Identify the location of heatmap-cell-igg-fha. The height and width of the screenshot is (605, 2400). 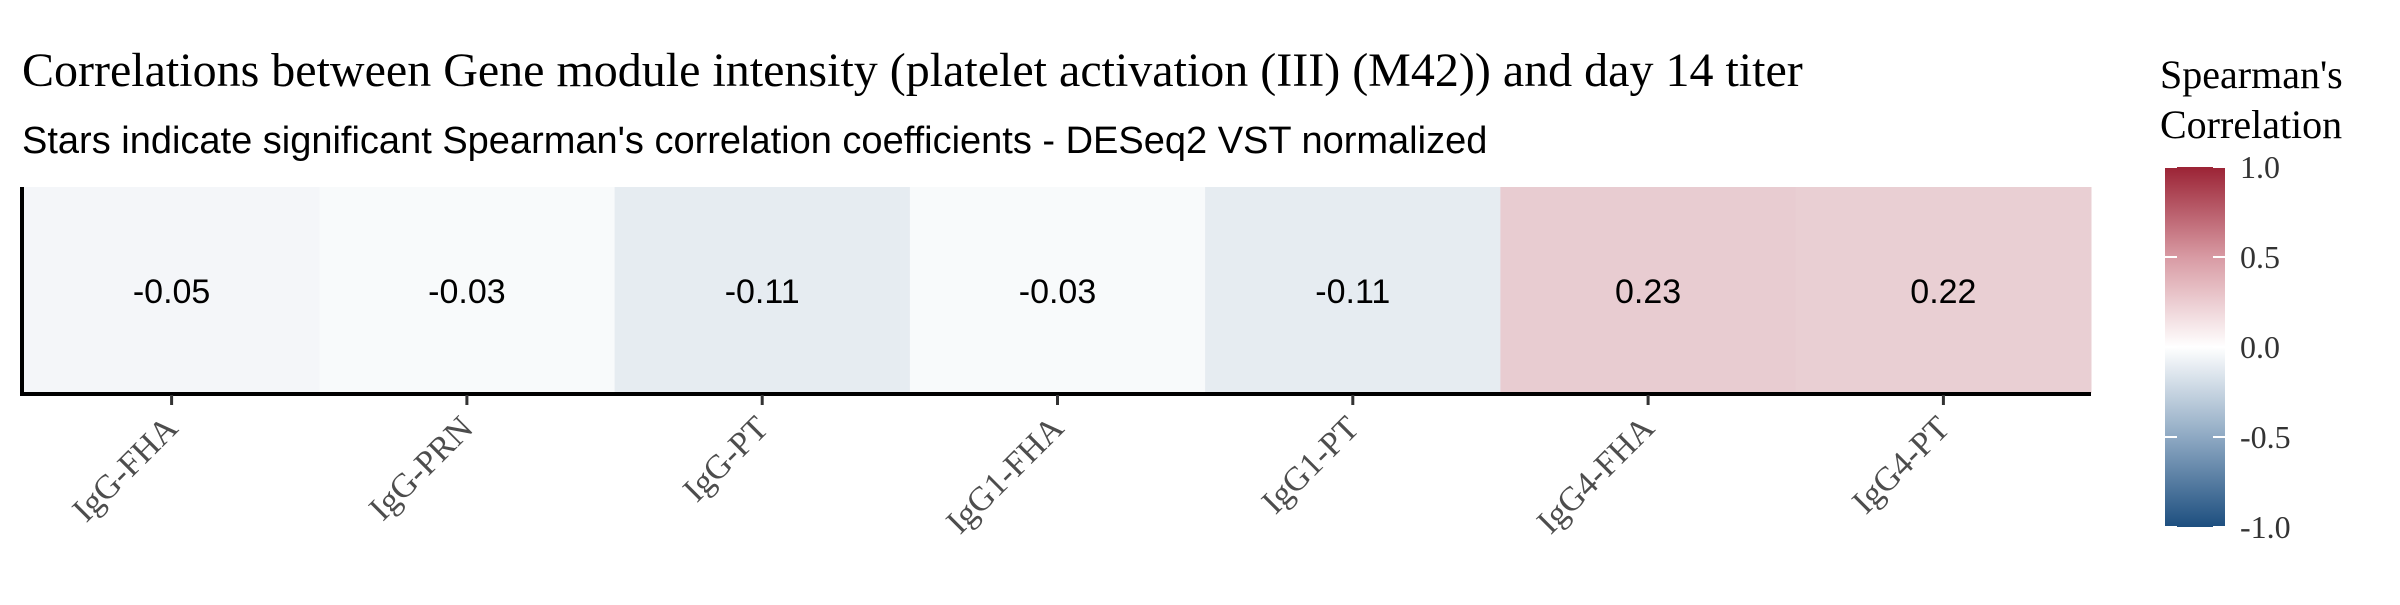
(172, 290).